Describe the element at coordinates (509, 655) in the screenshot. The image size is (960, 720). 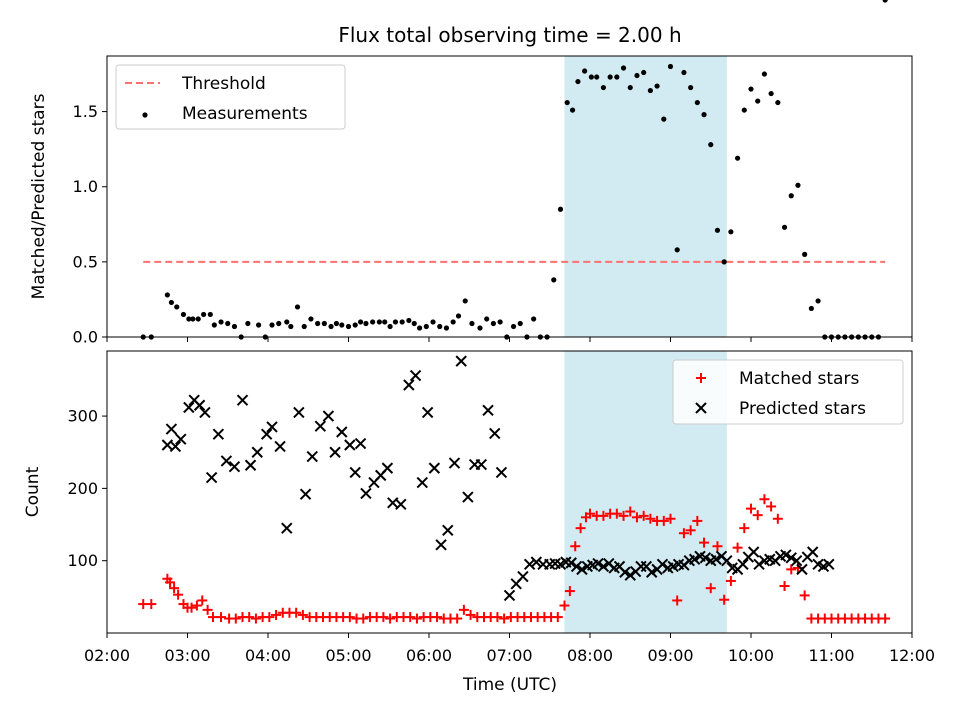
I see `x-tick-label: 07:00` at that location.